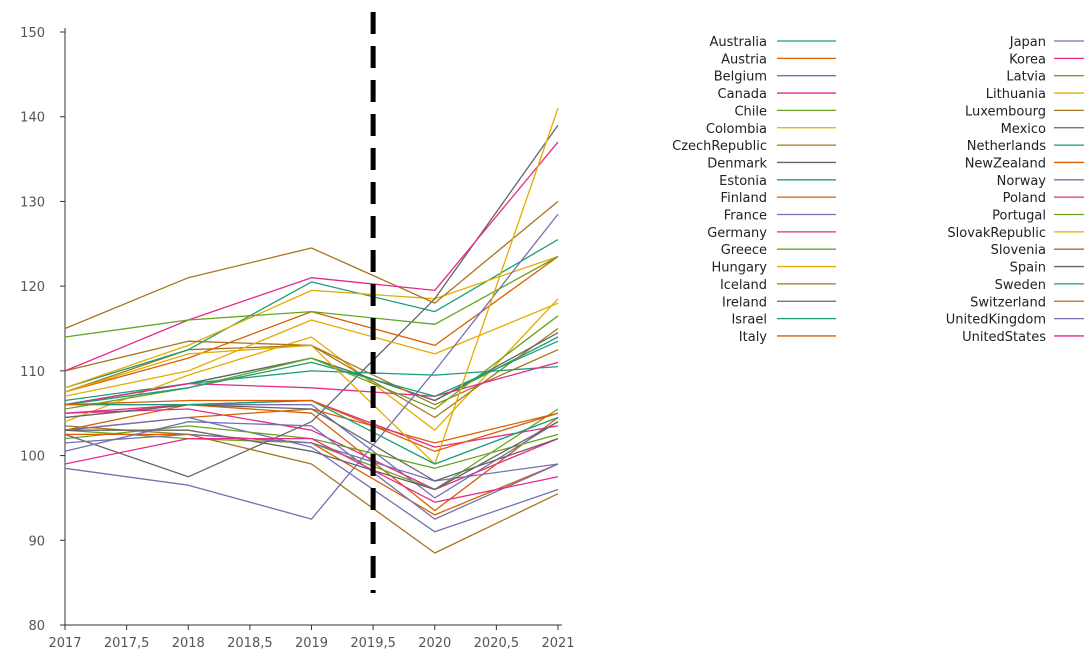 The height and width of the screenshot is (659, 1089). What do you see at coordinates (744, 250) in the screenshot?
I see `legend-label: Greece` at bounding box center [744, 250].